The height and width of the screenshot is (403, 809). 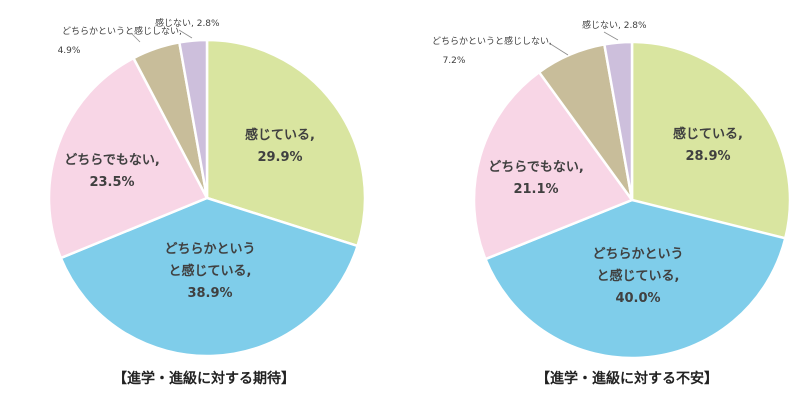 I want to click on slice-label: どちらでもない, 23.5%, so click(x=112, y=171).